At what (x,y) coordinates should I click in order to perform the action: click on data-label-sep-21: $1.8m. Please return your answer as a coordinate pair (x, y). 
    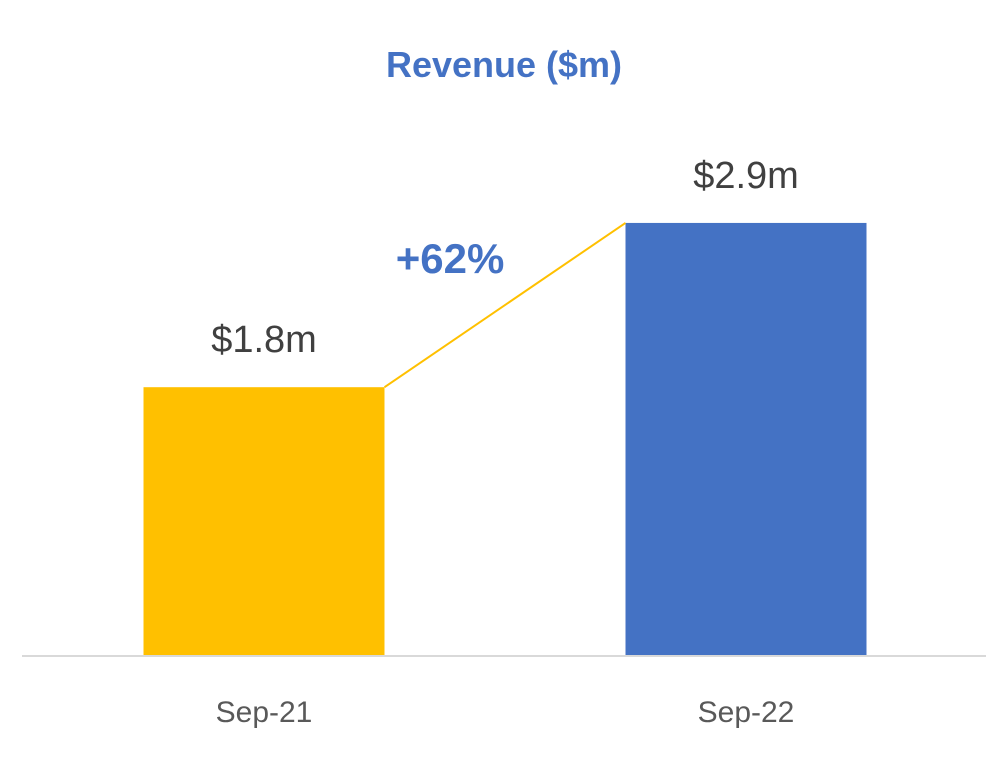
    Looking at the image, I should click on (264, 340).